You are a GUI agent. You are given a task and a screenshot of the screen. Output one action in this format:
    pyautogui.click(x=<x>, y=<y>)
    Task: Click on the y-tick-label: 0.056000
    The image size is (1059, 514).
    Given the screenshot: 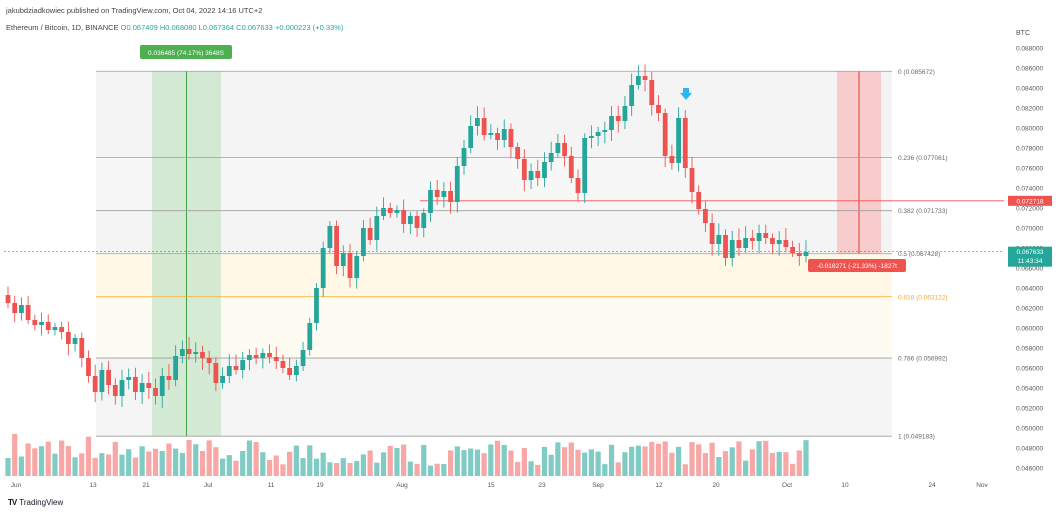 What is the action you would take?
    pyautogui.click(x=1029, y=369)
    